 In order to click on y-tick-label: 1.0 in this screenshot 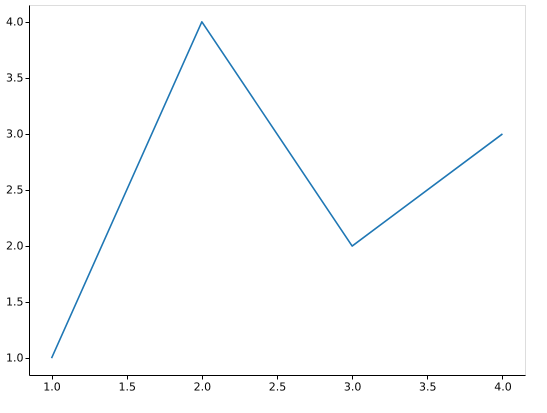, I will do `click(15, 358)`.